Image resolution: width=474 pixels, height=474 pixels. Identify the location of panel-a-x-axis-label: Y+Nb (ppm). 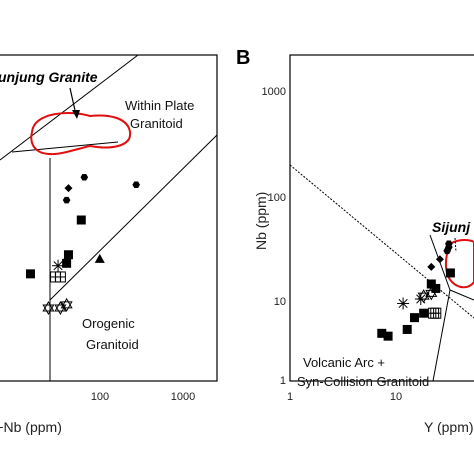
(31, 427).